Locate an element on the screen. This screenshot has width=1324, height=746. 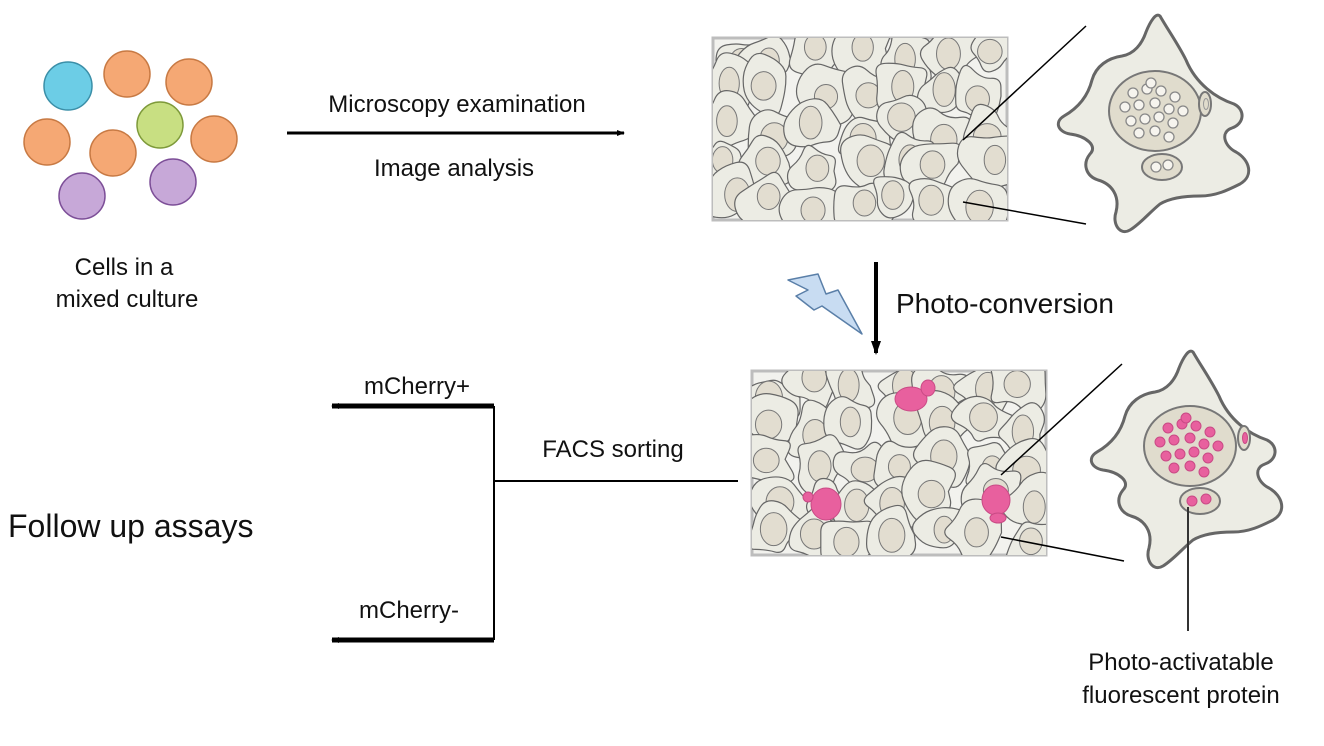
tissue-panel-bottom is located at coordinates (937, 462).